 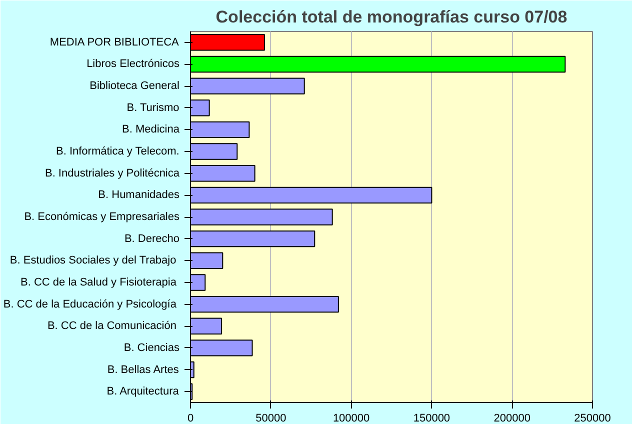 What do you see at coordinates (133, 64) in the screenshot?
I see `y-tick-label: Libros Electrónicos` at bounding box center [133, 64].